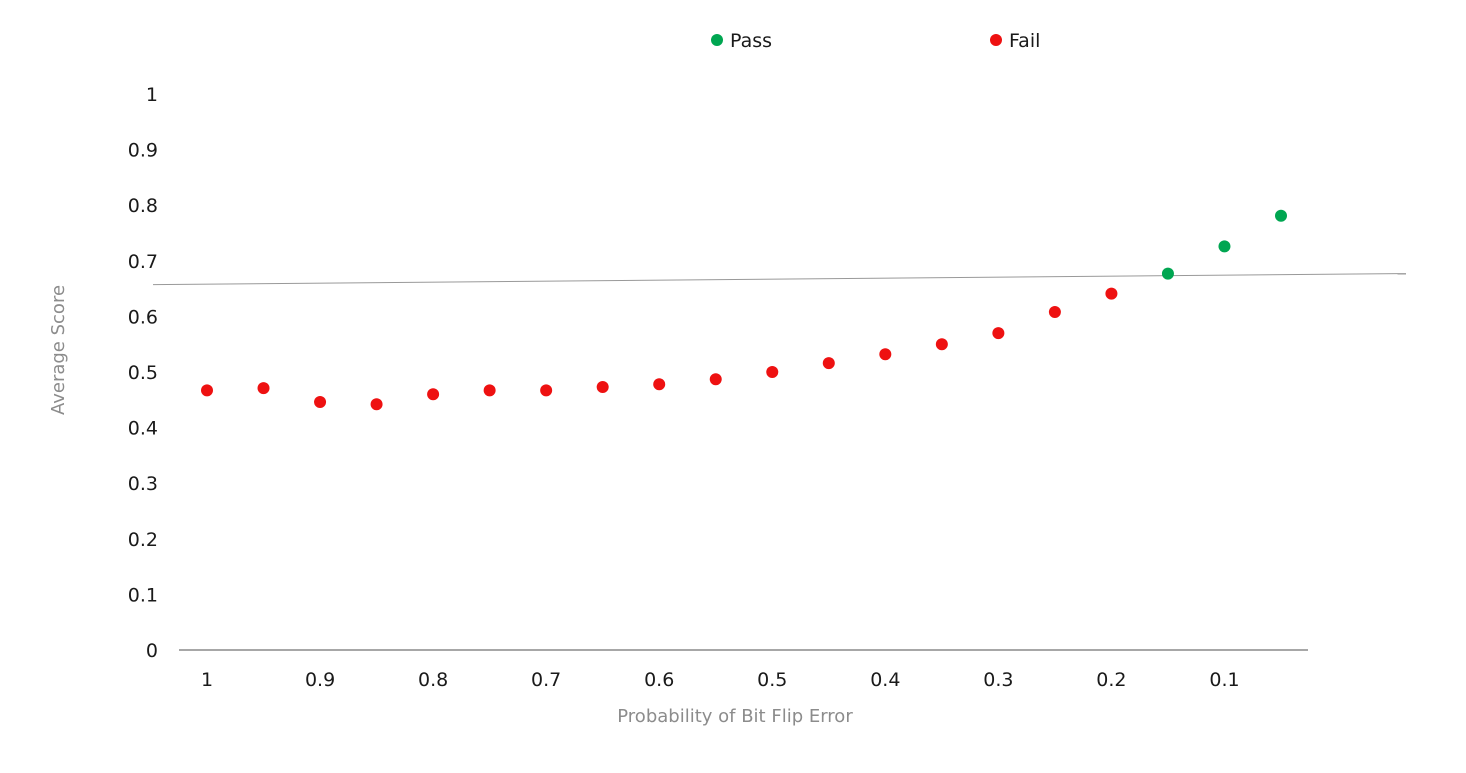 The width and height of the screenshot is (1466, 773). I want to click on x-tick-label: 1, so click(207, 680).